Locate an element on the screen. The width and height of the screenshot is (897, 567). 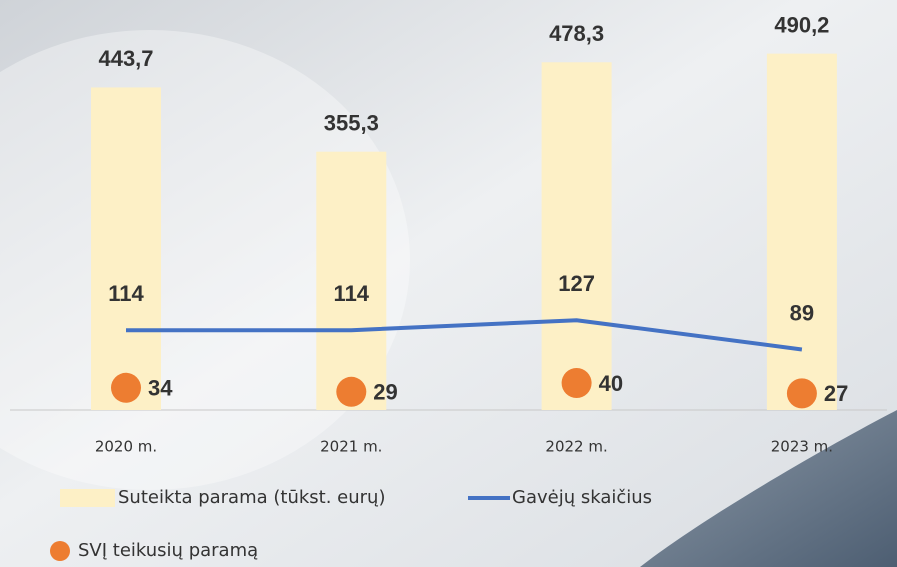
data-label: 29 is located at coordinates (385, 392).